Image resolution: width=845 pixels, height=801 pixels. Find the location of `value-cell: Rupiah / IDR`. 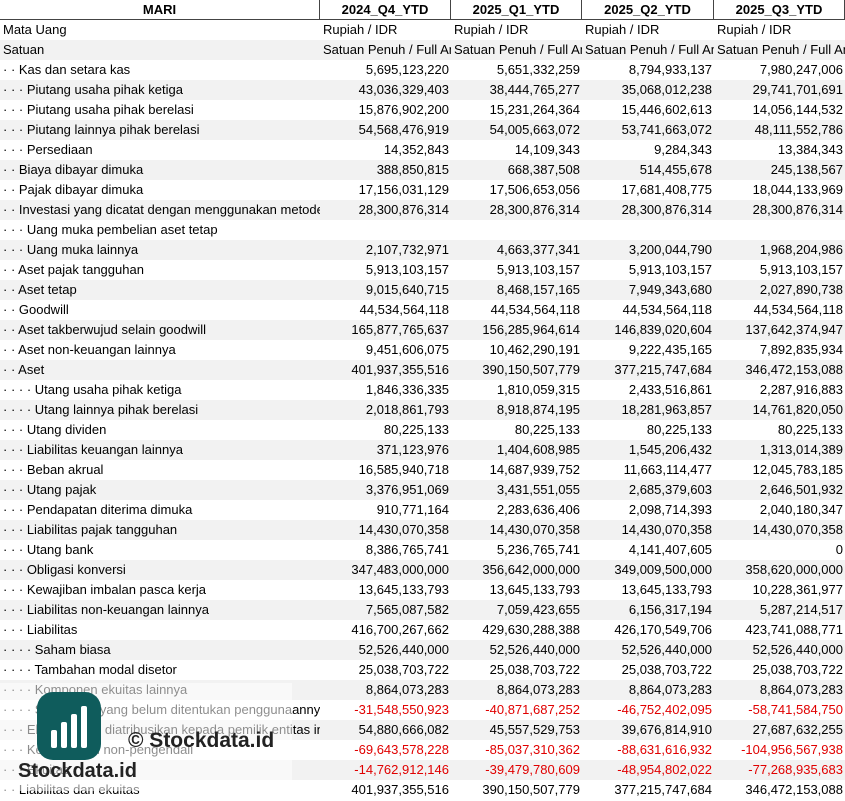

value-cell: Rupiah / IDR is located at coordinates (360, 29).